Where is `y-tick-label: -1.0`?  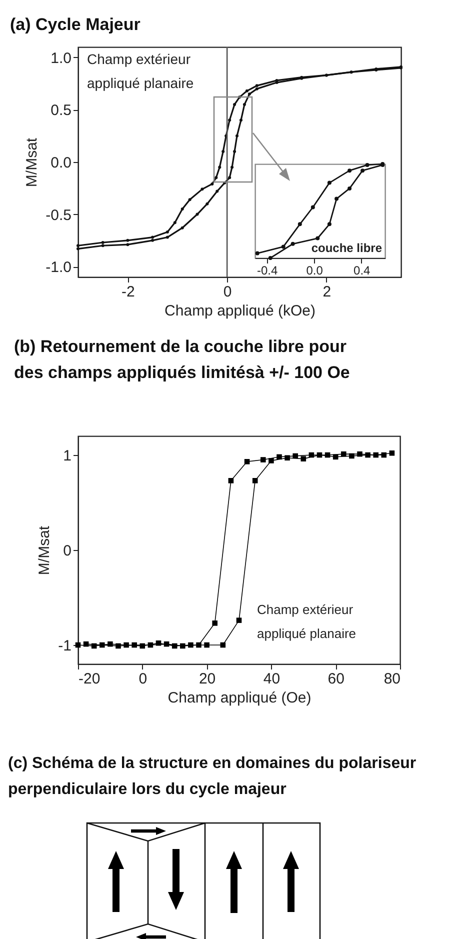
y-tick-label: -1.0 is located at coordinates (59, 267).